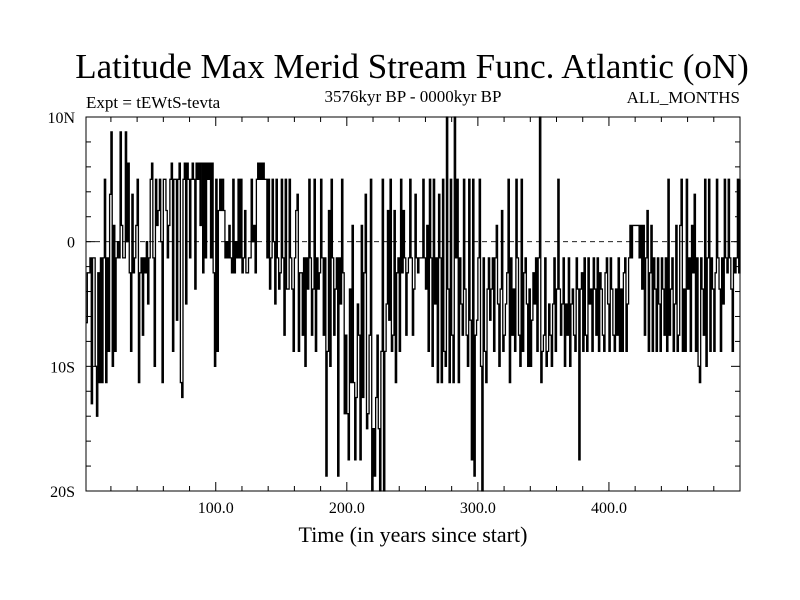 This screenshot has height=600, width=800. Describe the element at coordinates (413, 96) in the screenshot. I see `time-range-label: 3576kyr BP - 0000kyr BP` at that location.